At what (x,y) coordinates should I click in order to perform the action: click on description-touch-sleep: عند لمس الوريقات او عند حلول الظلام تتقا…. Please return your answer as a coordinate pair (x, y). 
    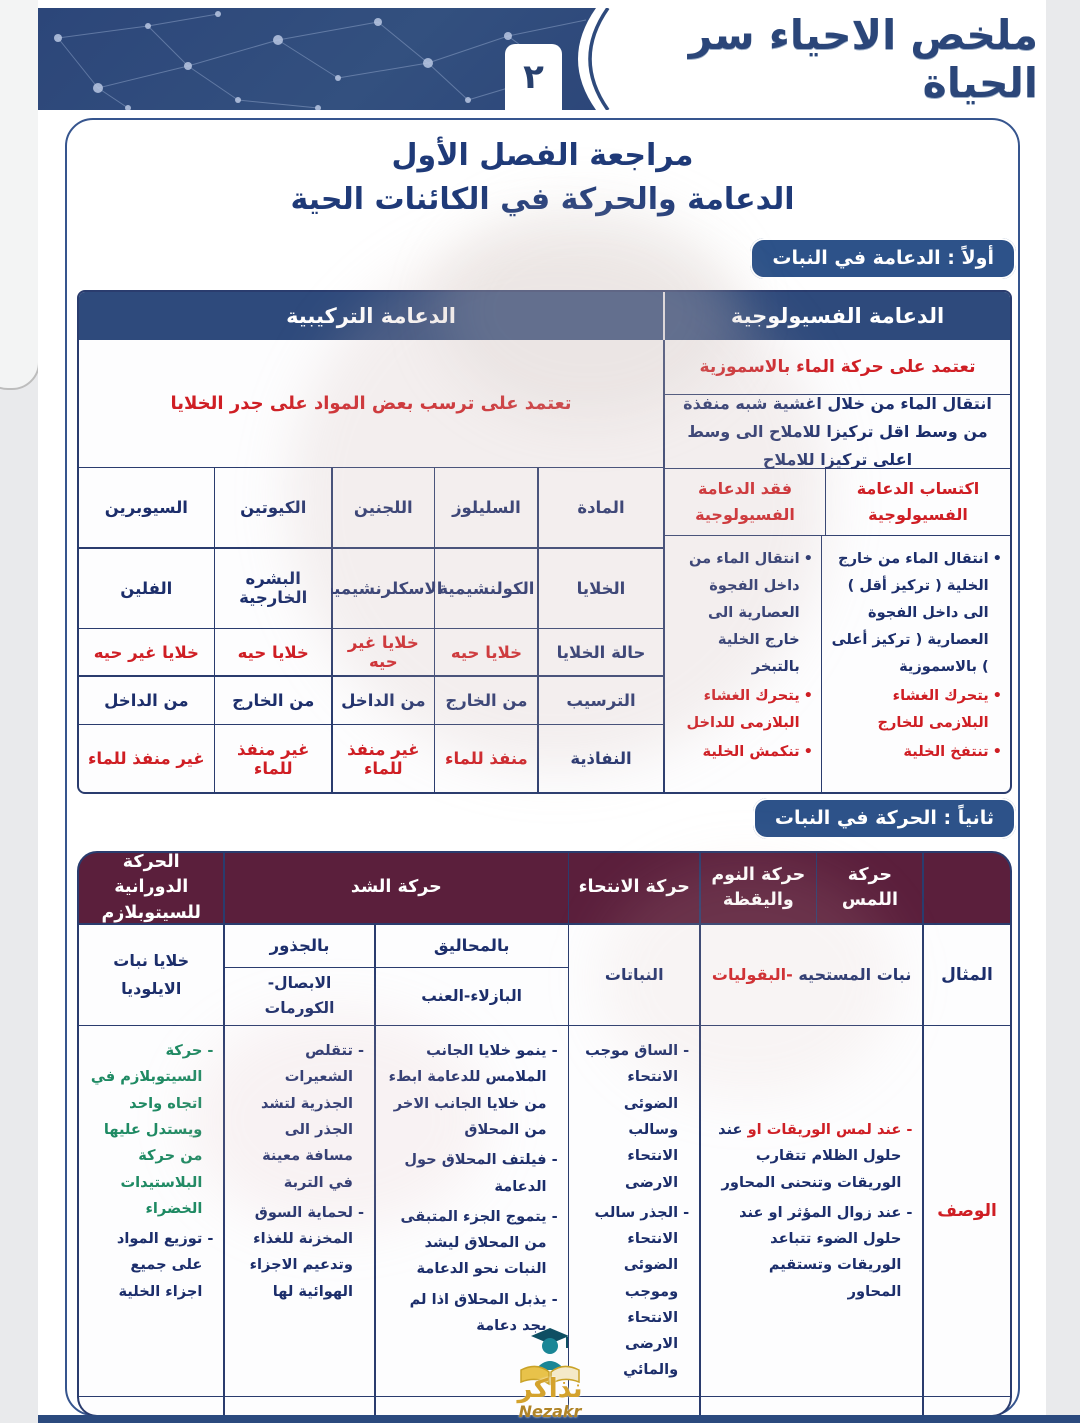
    Looking at the image, I should click on (811, 1211).